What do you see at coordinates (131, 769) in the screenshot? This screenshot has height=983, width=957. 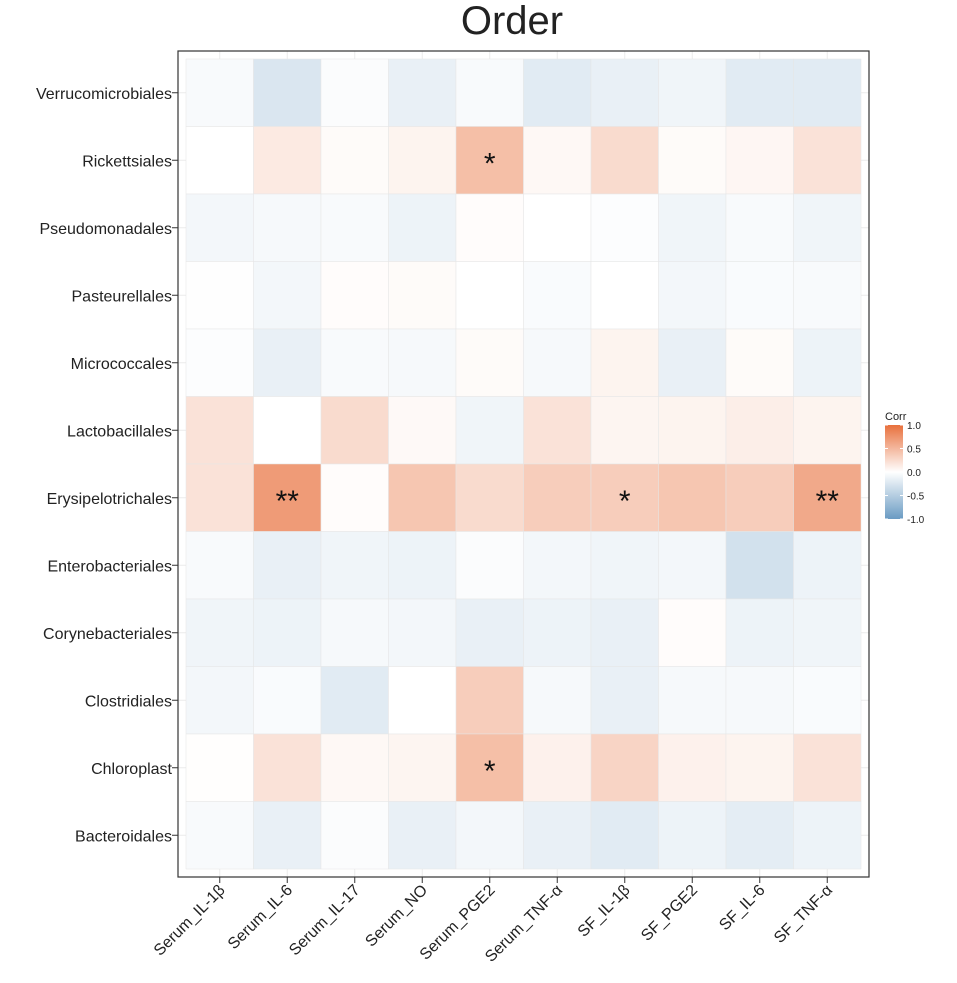 I see `y-tick-label: Chloroplast` at bounding box center [131, 769].